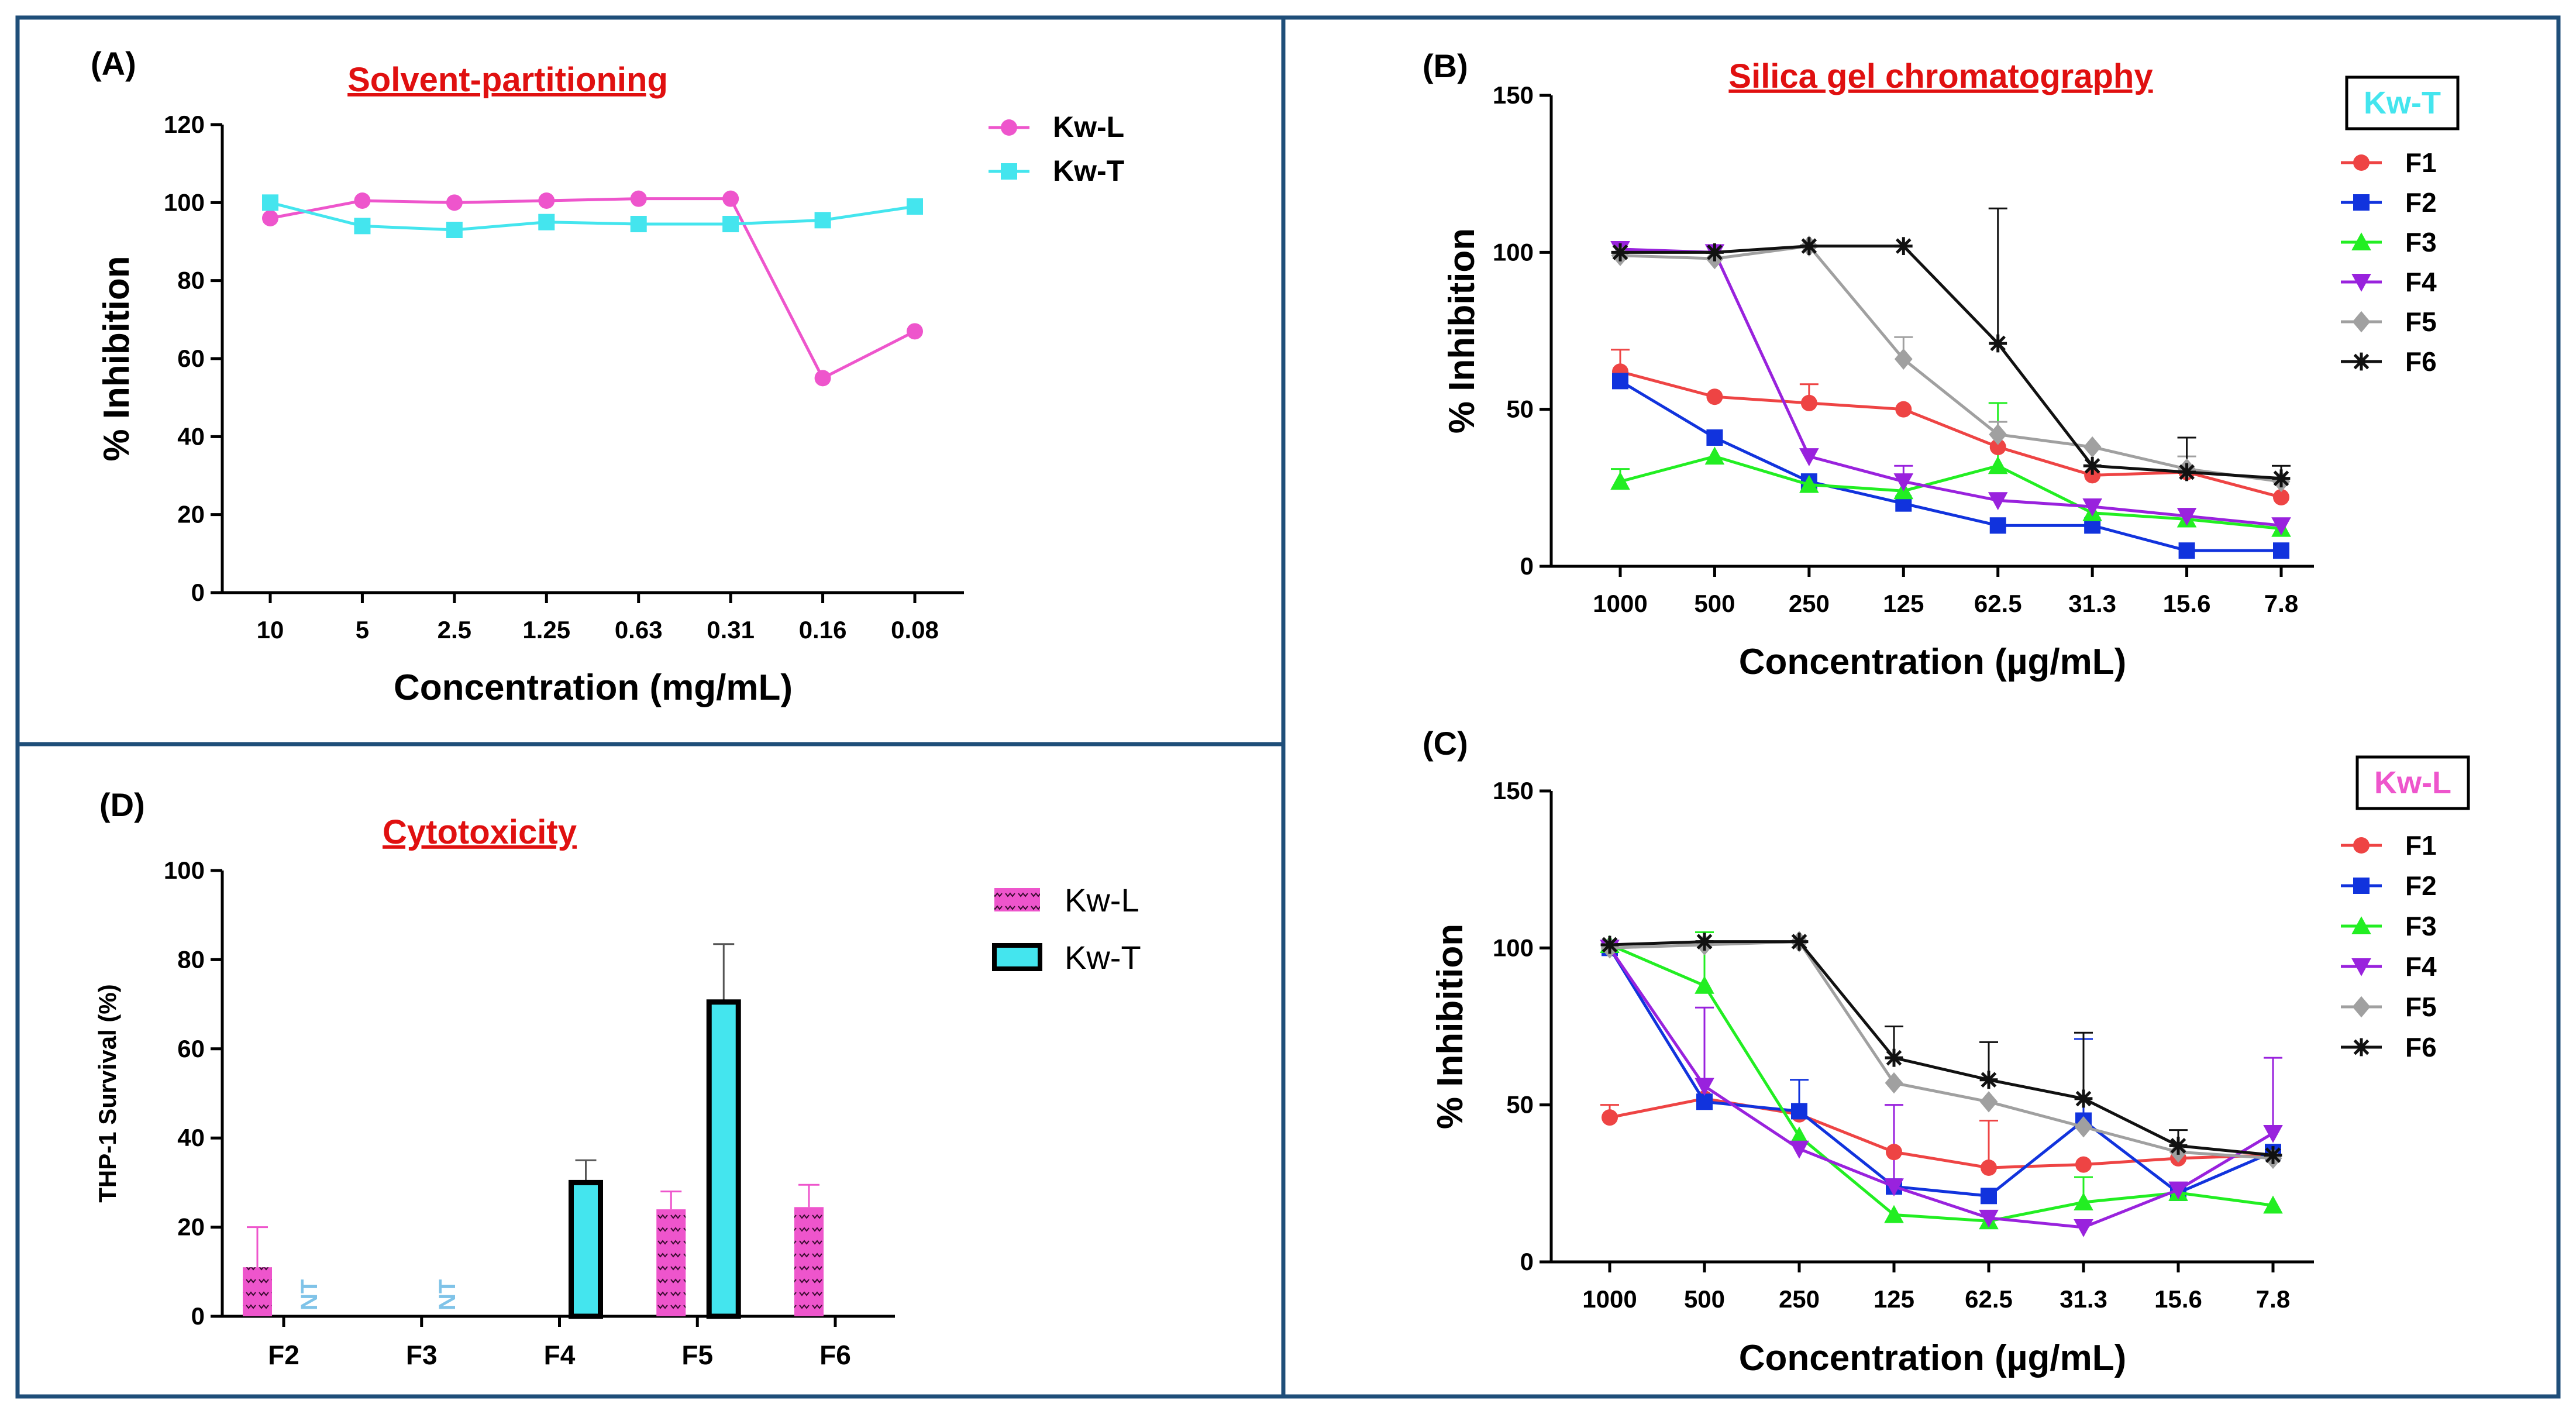 The height and width of the screenshot is (1414, 2576). I want to click on panel-b-y-tick-label: 50, so click(1520, 409).